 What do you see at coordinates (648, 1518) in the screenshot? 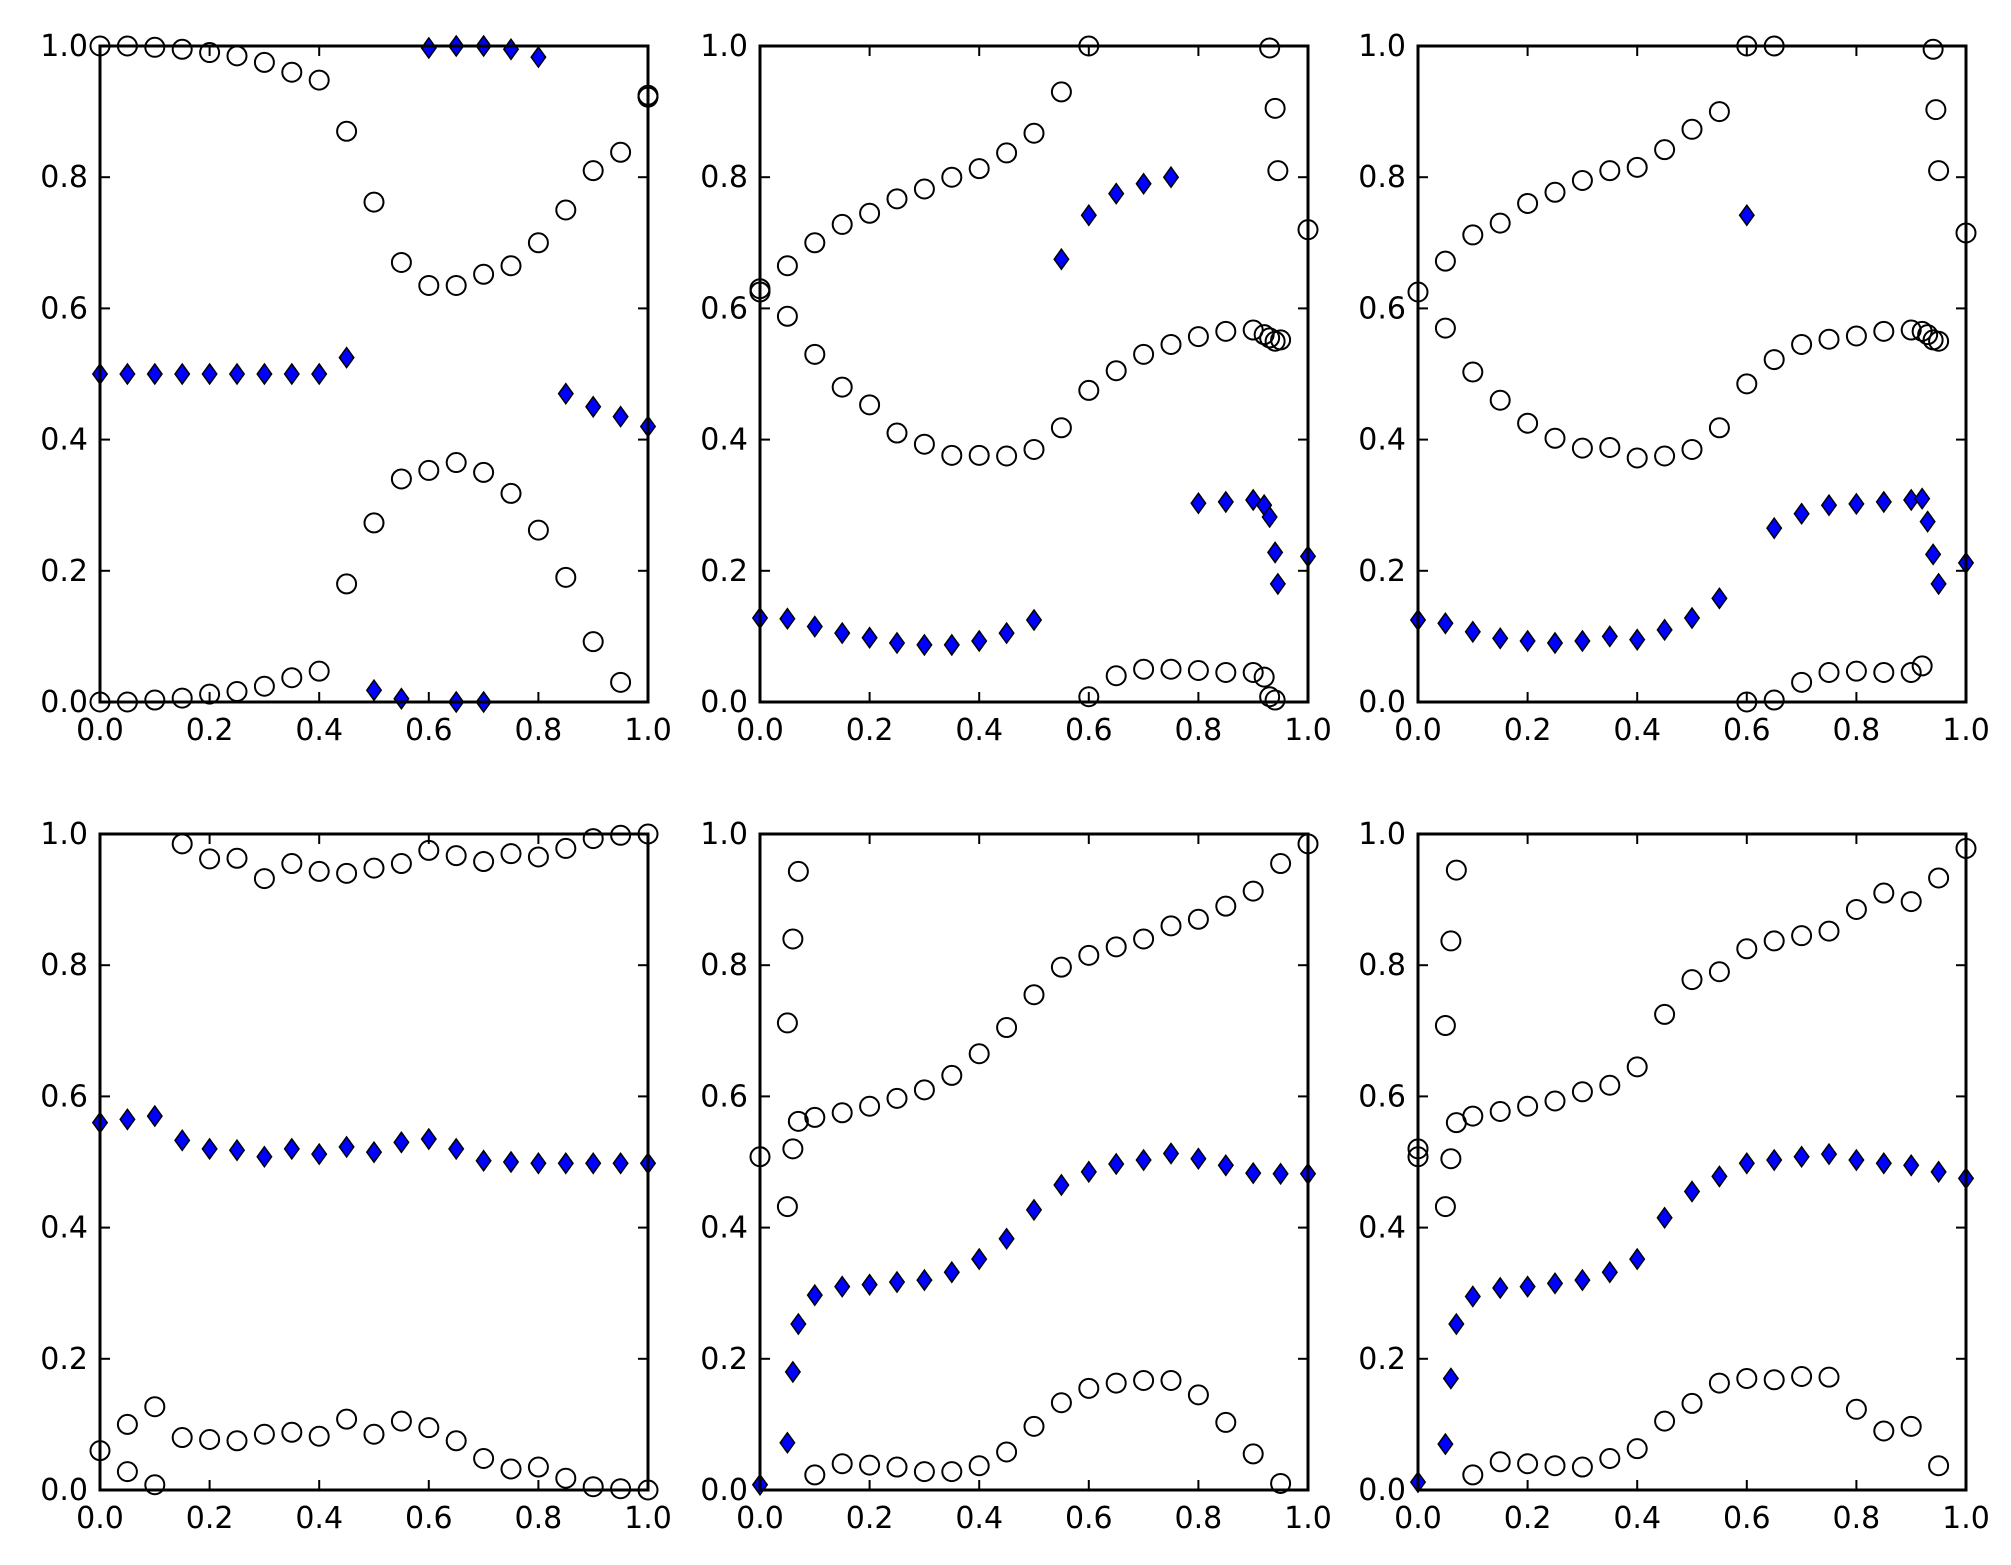
I see `x-tick-label: 1.0` at bounding box center [648, 1518].